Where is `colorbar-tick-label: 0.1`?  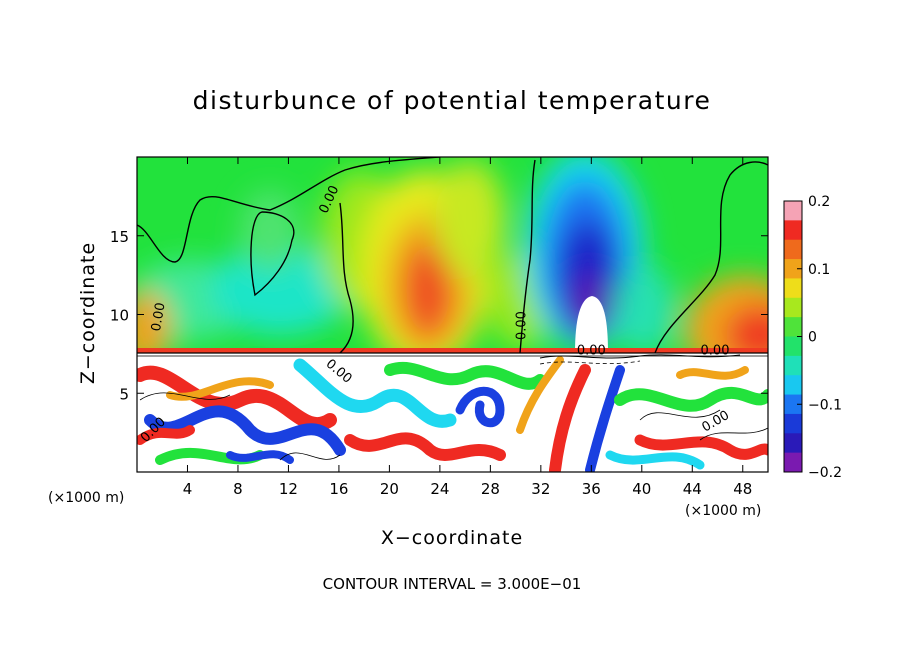
colorbar-tick-label: 0.1 is located at coordinates (819, 270).